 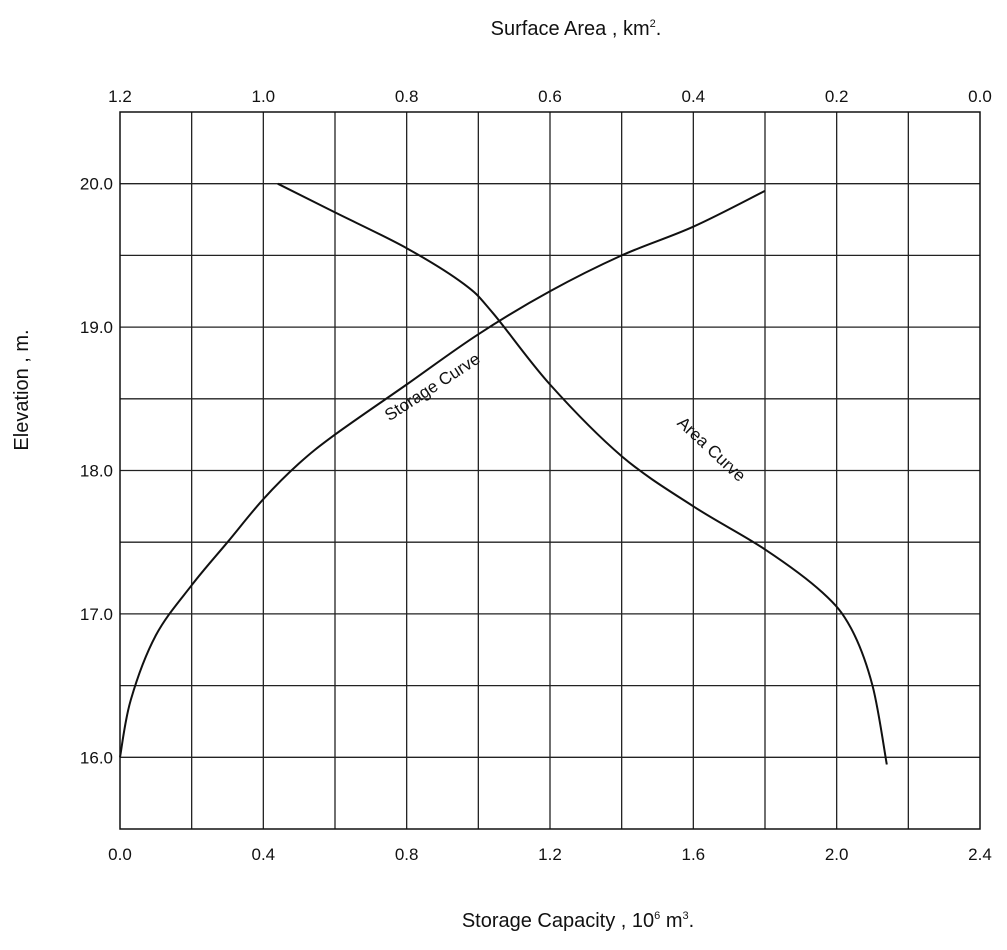 What do you see at coordinates (264, 96) in the screenshot?
I see `top-axis-tick-label: 1.0` at bounding box center [264, 96].